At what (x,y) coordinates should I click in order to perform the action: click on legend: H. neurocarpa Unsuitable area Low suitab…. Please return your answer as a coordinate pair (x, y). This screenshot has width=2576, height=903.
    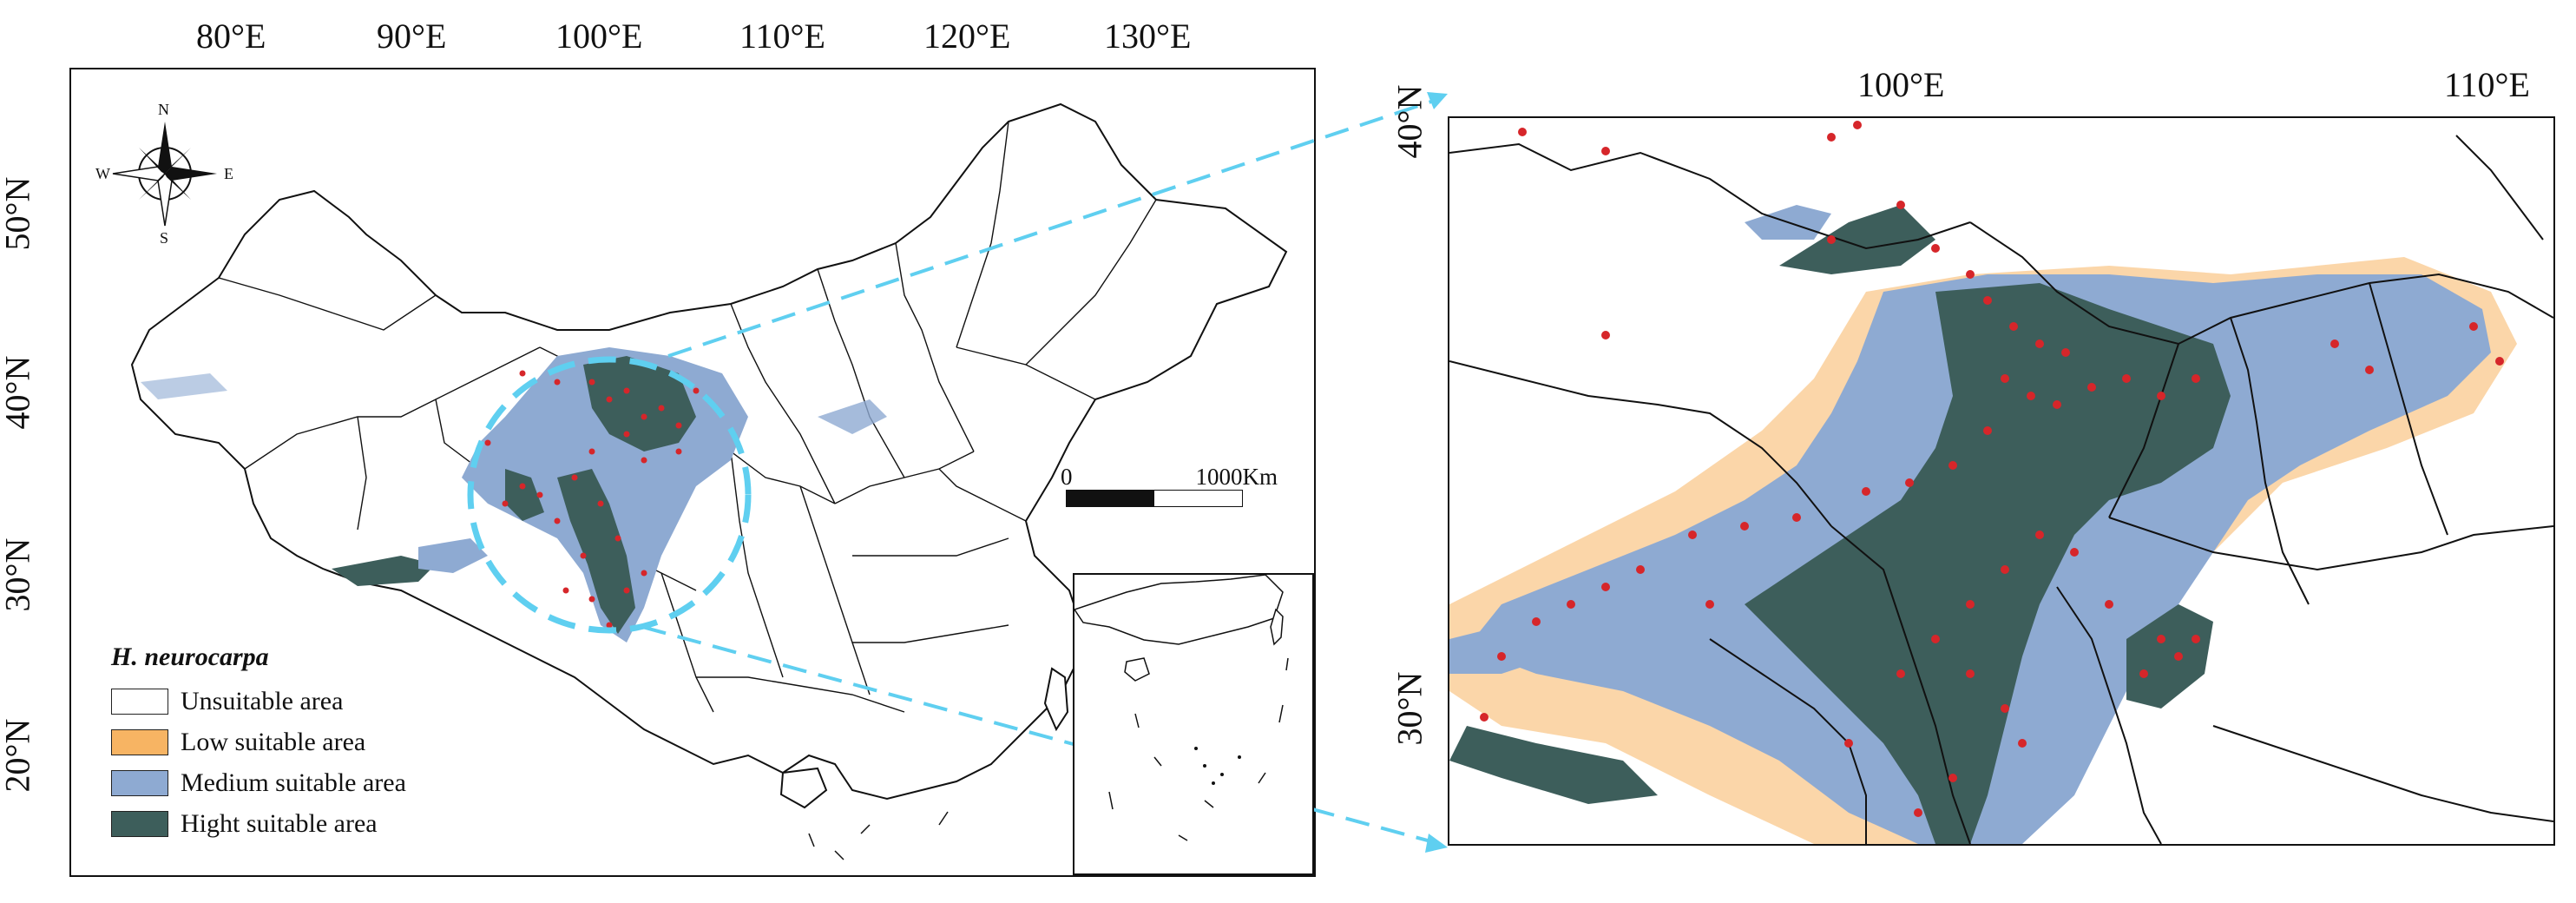
    Looking at the image, I should click on (258, 743).